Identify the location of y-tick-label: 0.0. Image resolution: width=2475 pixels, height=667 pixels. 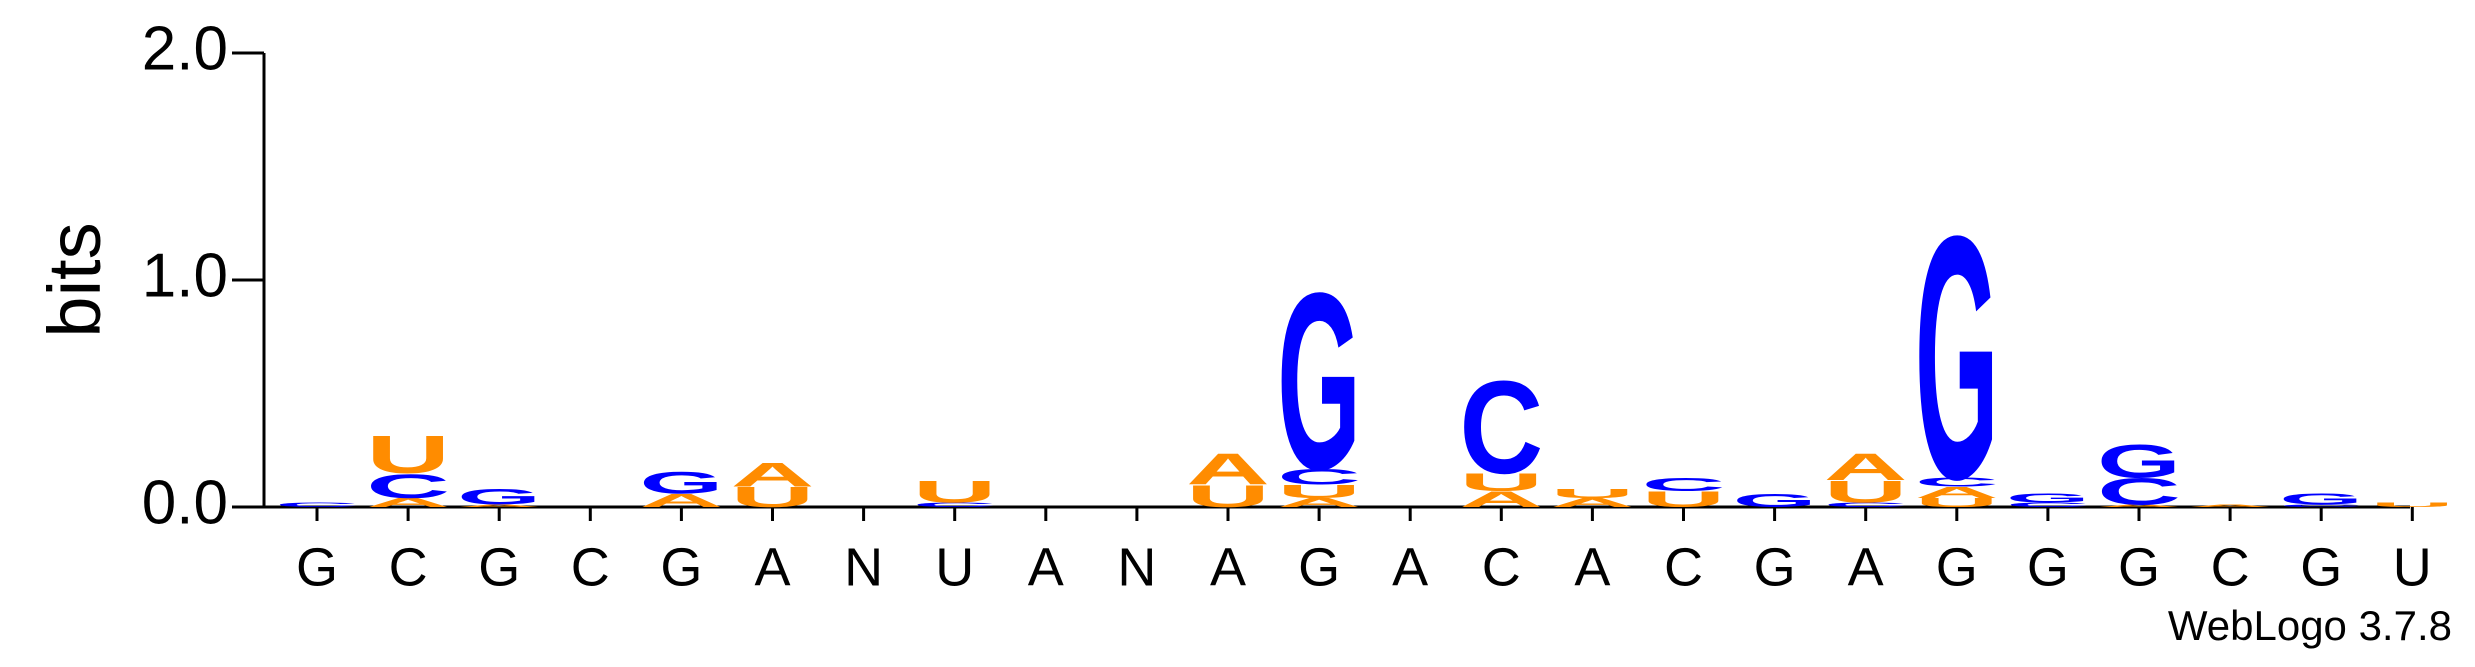
(185, 502).